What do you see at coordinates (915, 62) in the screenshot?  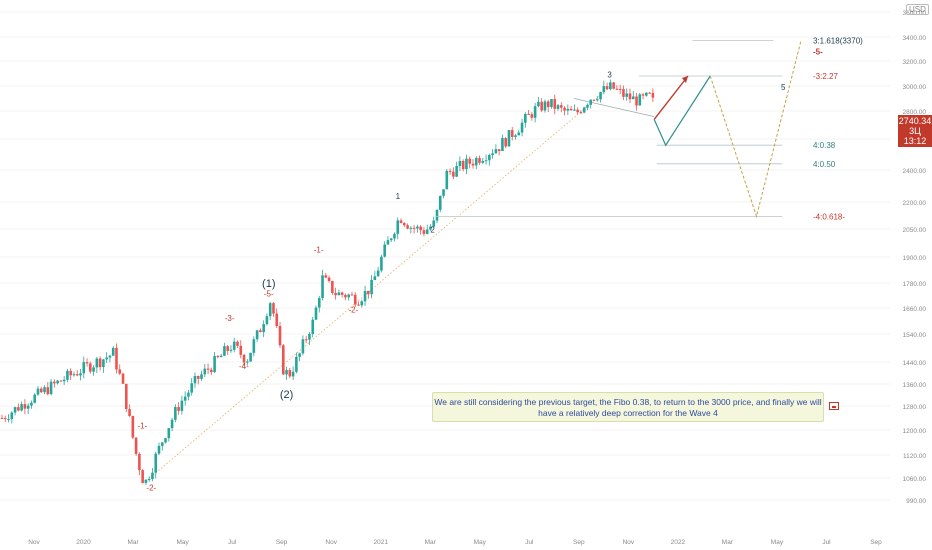 I see `y-tick-label: 3200.00` at bounding box center [915, 62].